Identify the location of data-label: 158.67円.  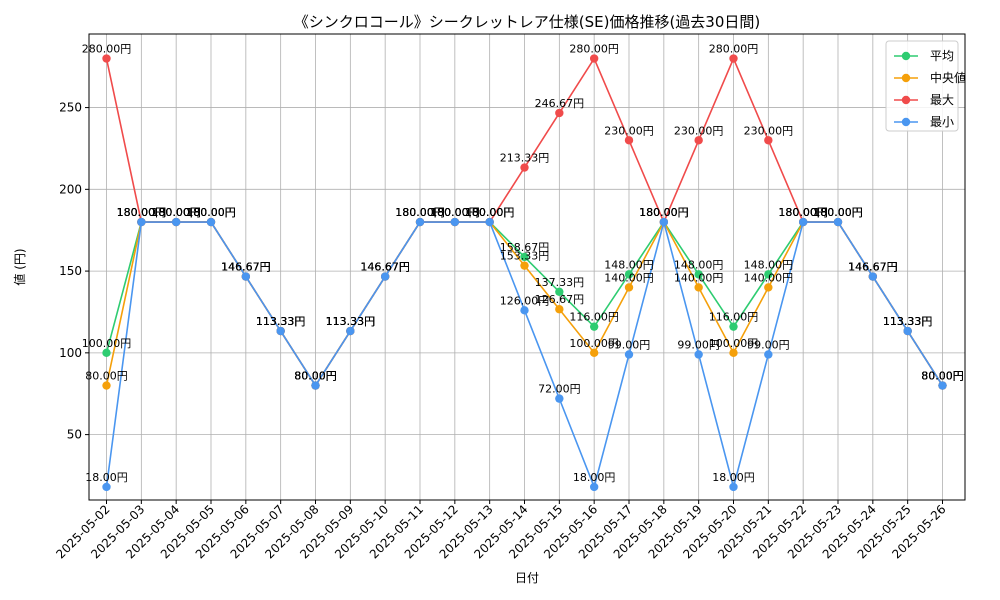
(525, 247).